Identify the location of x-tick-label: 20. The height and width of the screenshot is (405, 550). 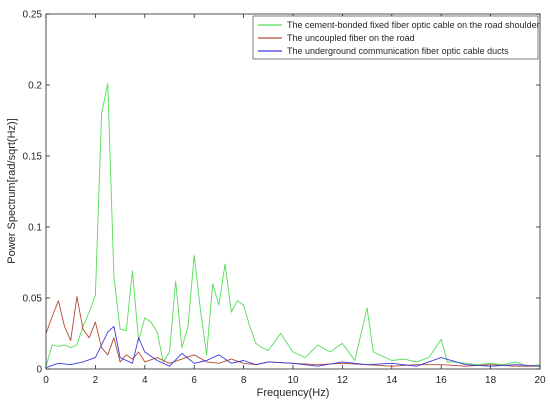
(540, 380).